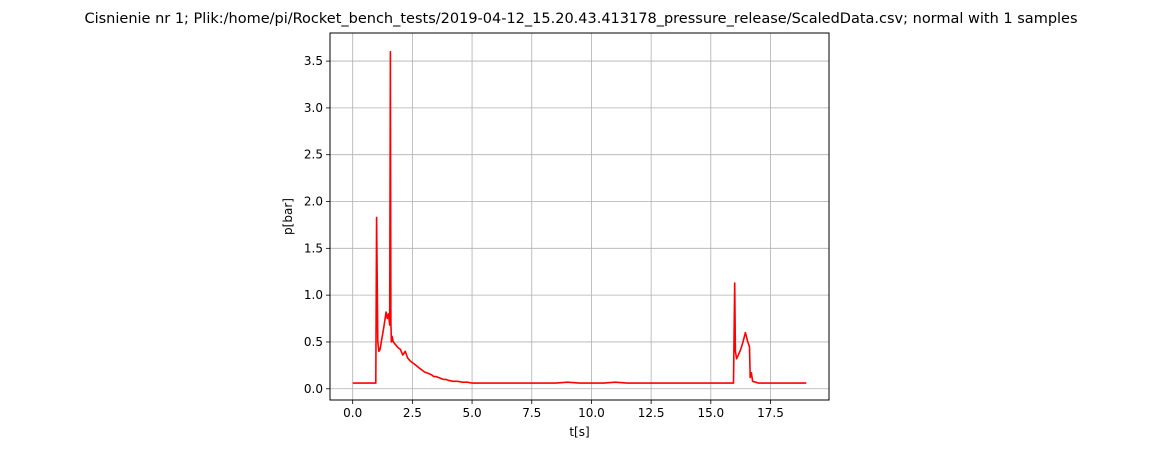 This screenshot has width=1162, height=455. Describe the element at coordinates (313, 342) in the screenshot. I see `y-tick-label: 0.5` at that location.